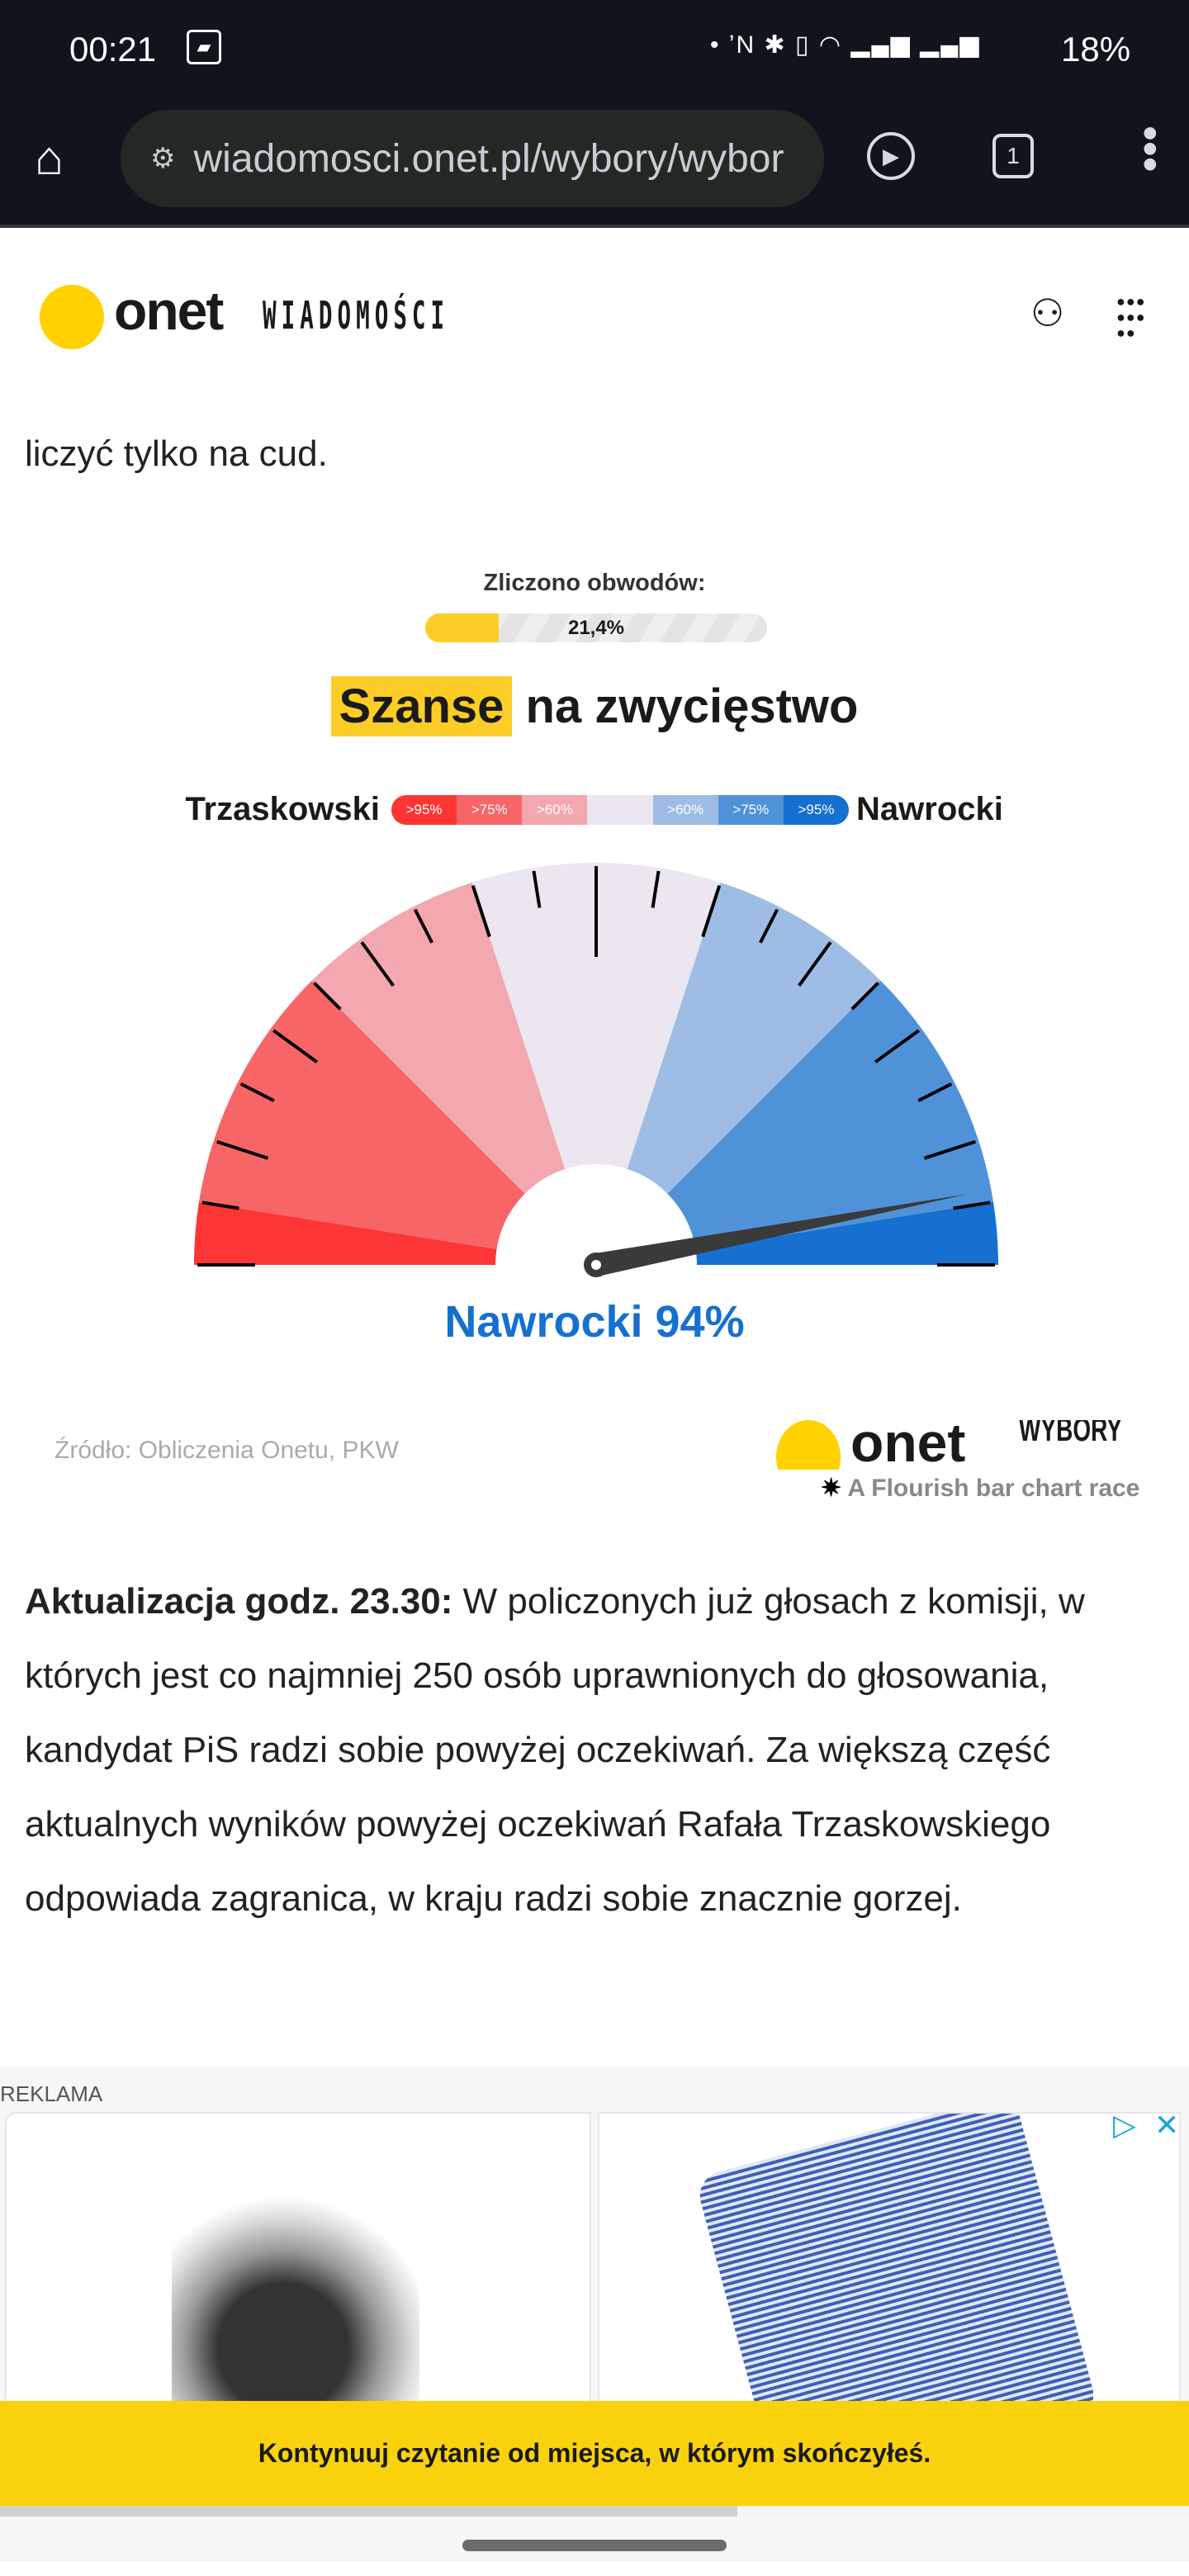  Describe the element at coordinates (891, 156) in the screenshot. I see `play-icon: ▶` at that location.